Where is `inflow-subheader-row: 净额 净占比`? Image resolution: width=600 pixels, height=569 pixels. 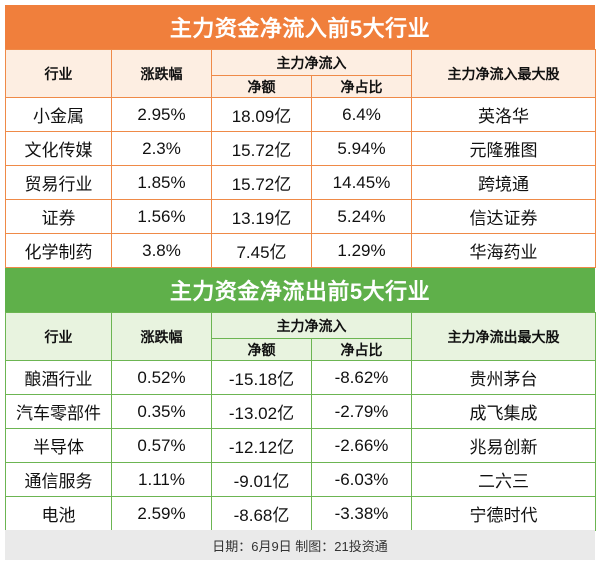
inflow-subheader-row: 净额 净占比 is located at coordinates (301, 86).